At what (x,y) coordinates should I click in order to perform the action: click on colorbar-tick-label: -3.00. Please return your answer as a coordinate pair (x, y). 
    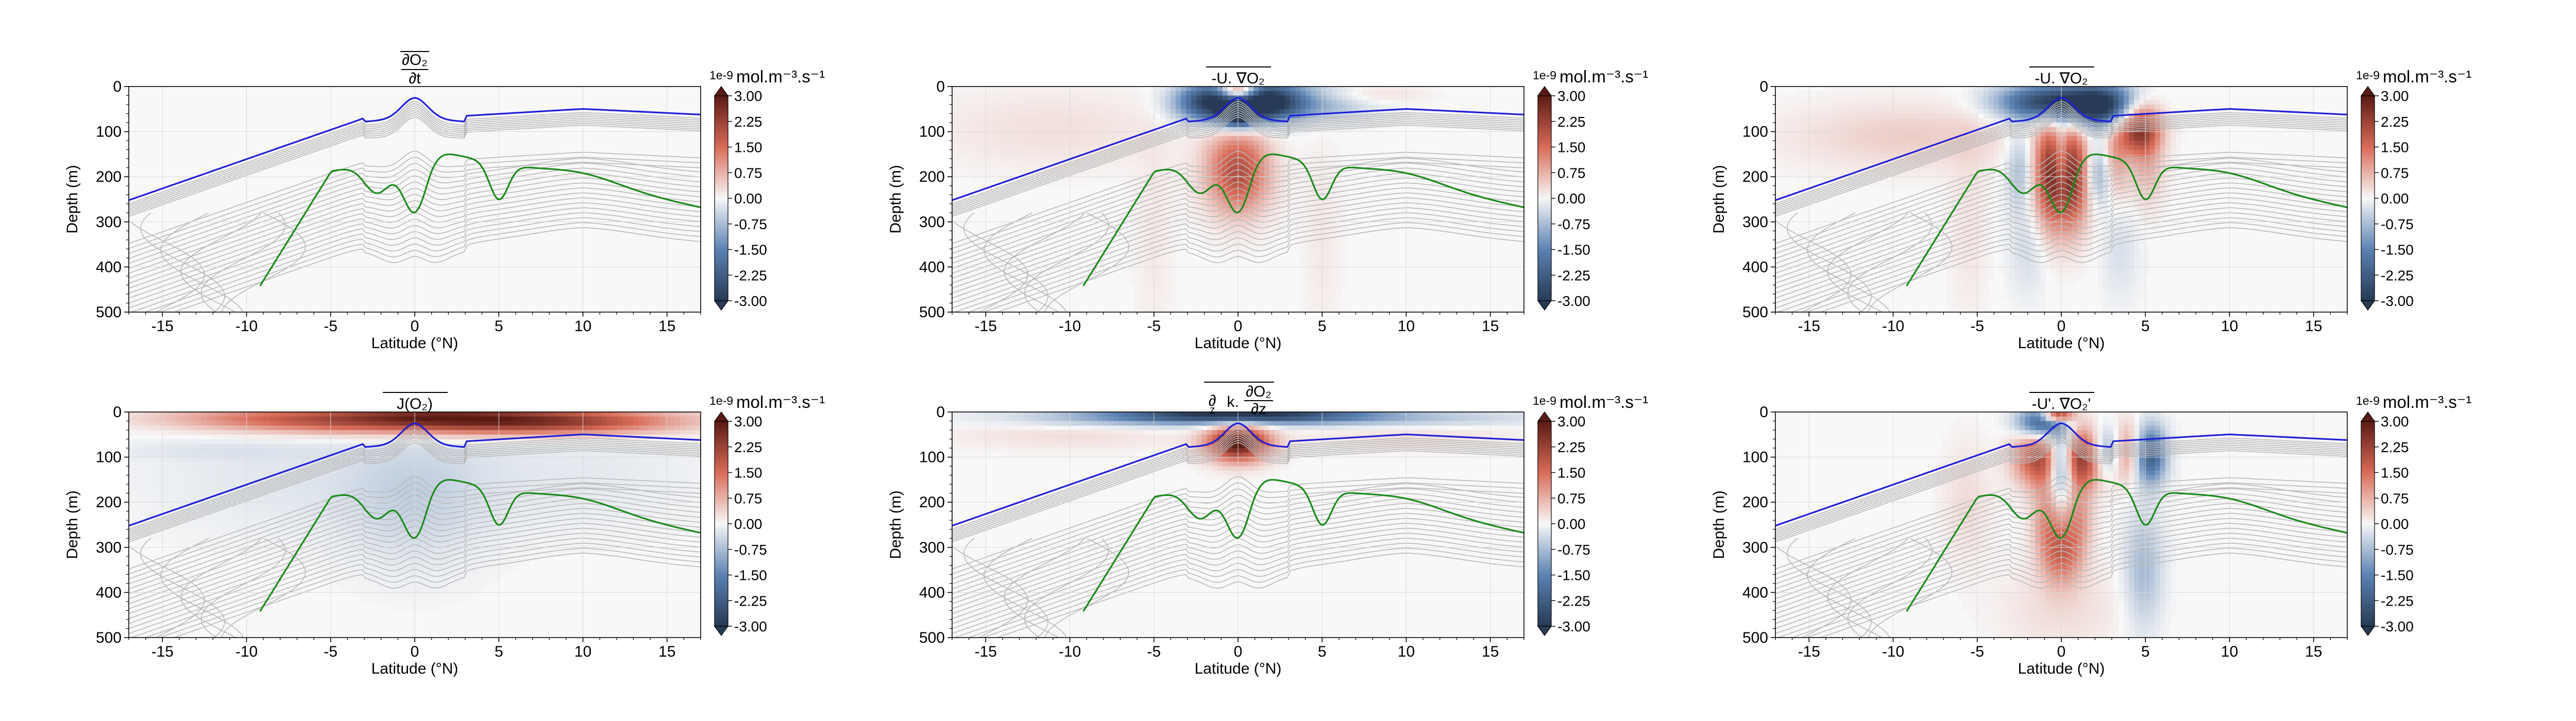
    Looking at the image, I should click on (1574, 301).